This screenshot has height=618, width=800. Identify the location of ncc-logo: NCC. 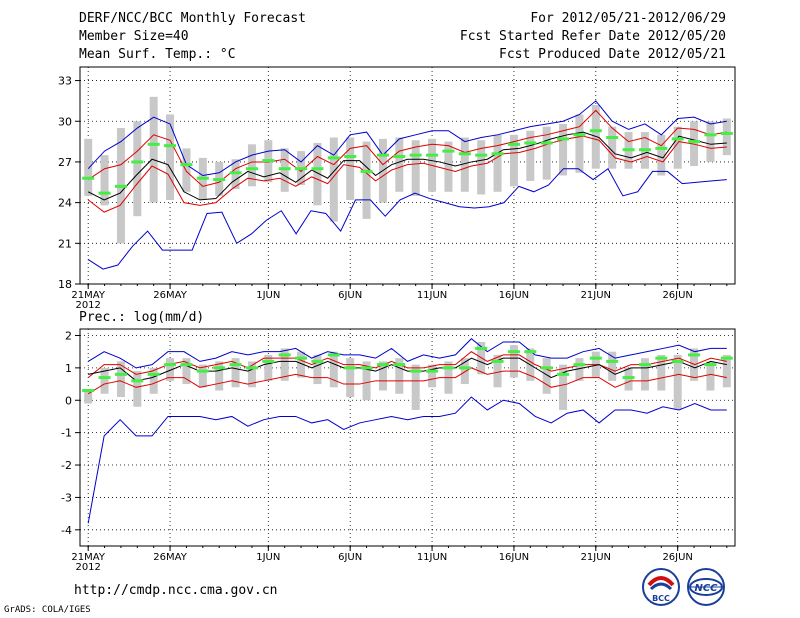
(706, 587).